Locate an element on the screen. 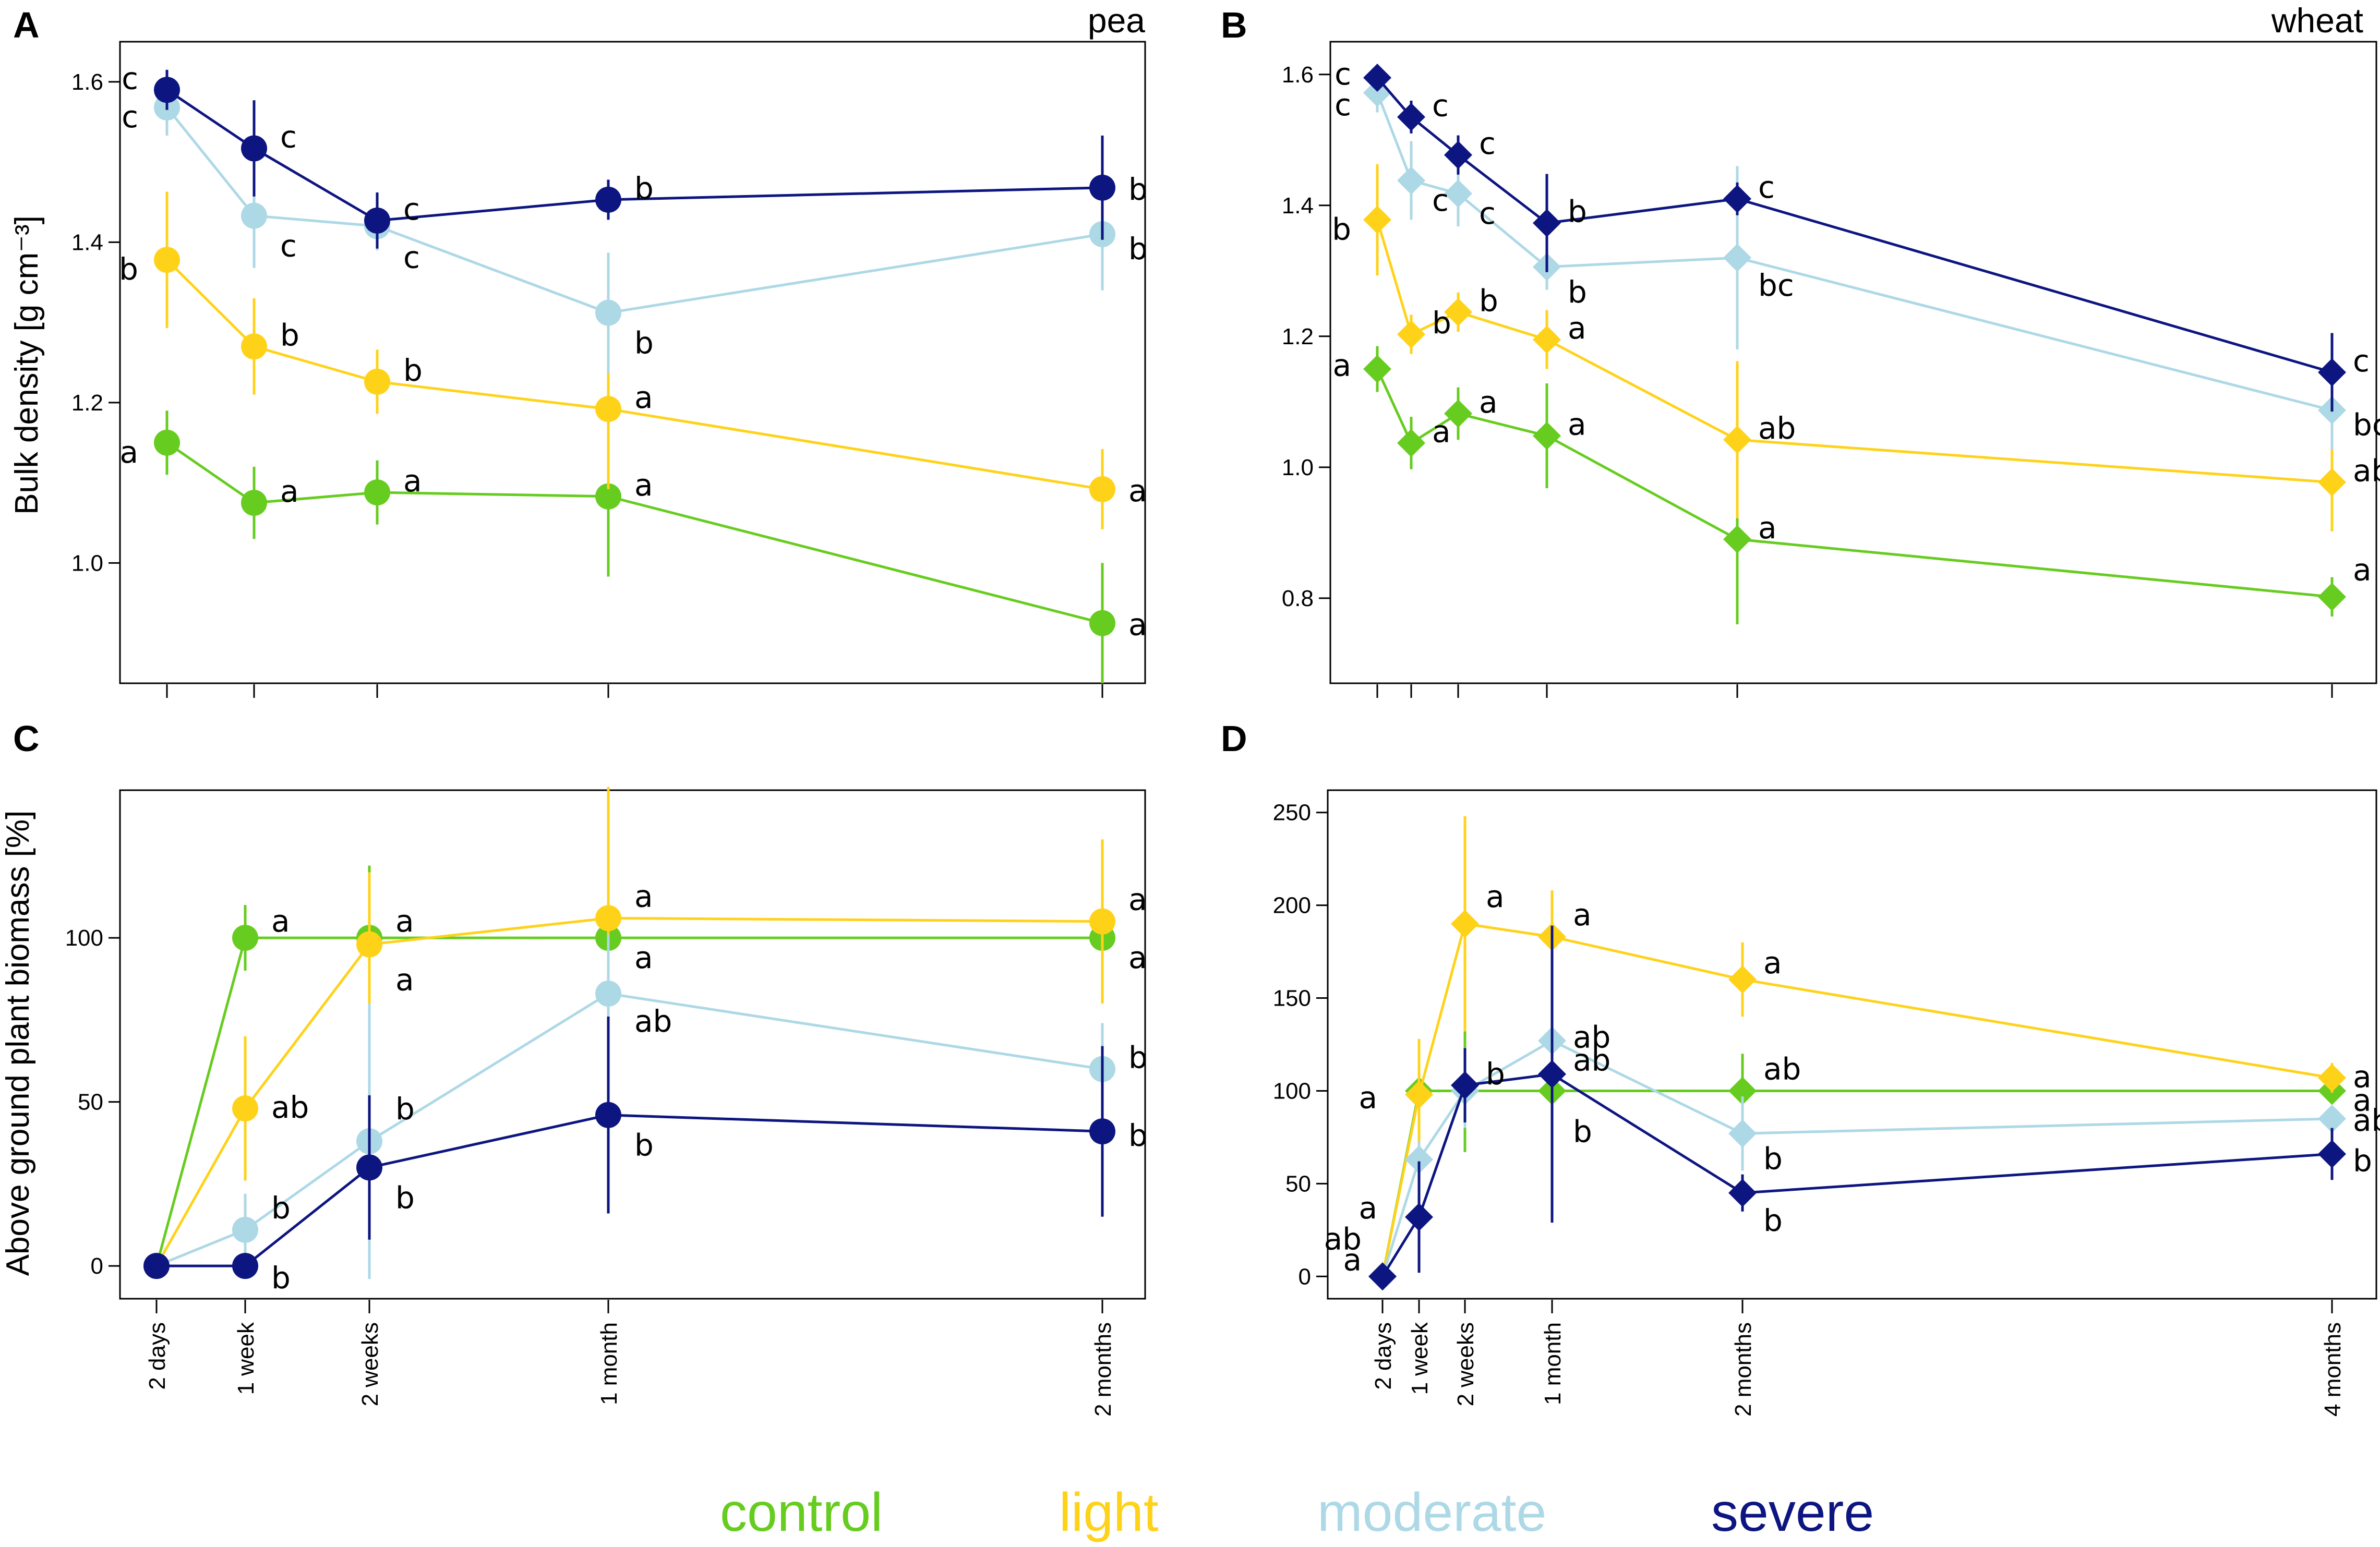 This screenshot has width=2380, height=1547. crop-label: wheat is located at coordinates (2317, 20).